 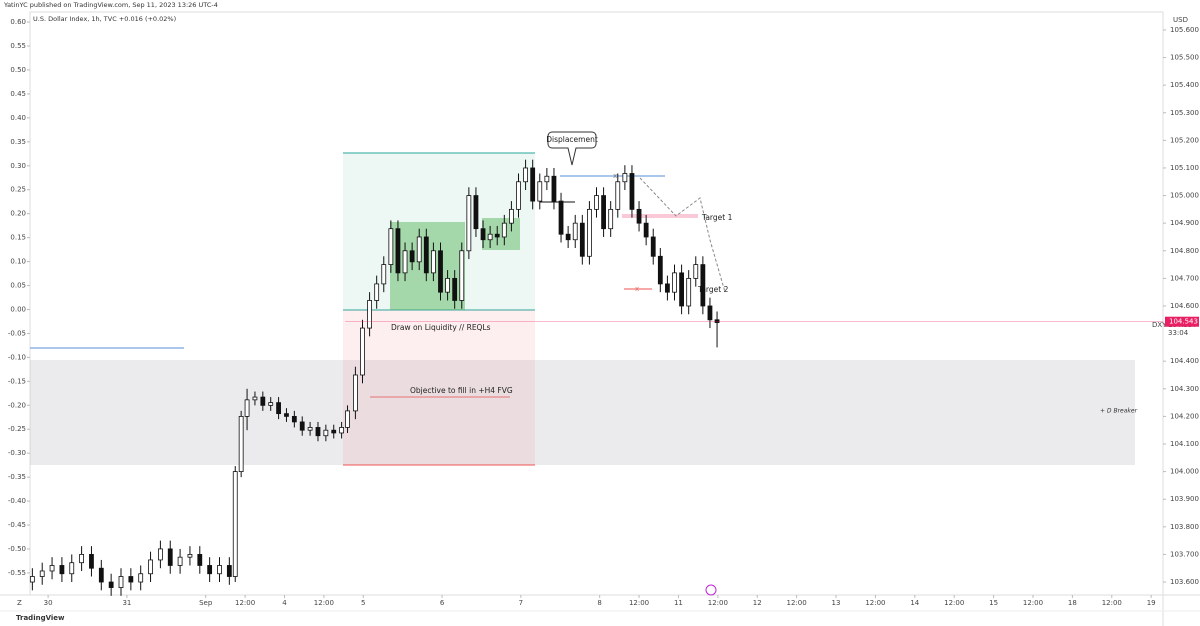 What do you see at coordinates (1180, 20) in the screenshot?
I see `currency: USD` at bounding box center [1180, 20].